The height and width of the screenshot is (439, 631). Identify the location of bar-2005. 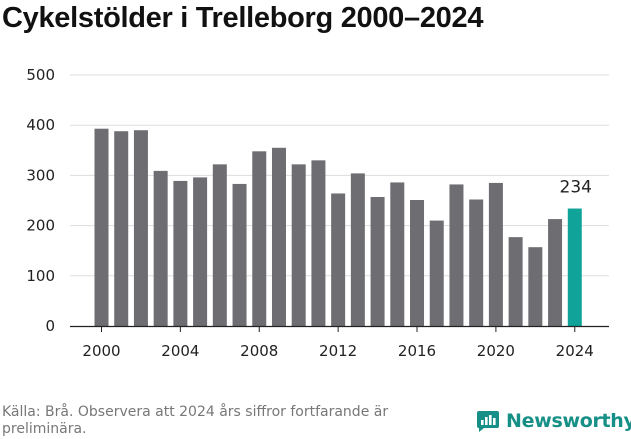
(200, 251).